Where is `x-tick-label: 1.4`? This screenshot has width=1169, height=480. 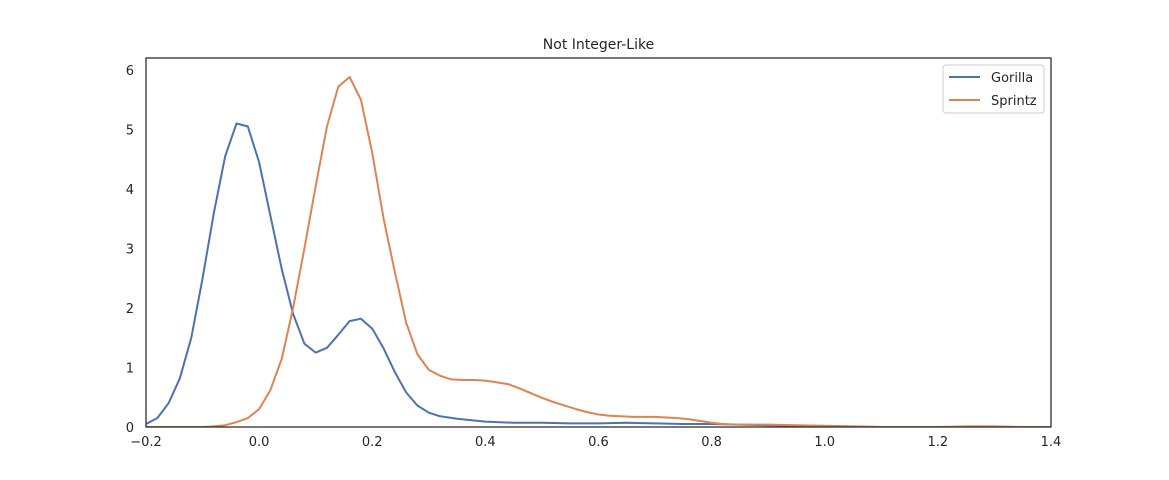
x-tick-label: 1.4 is located at coordinates (1051, 442).